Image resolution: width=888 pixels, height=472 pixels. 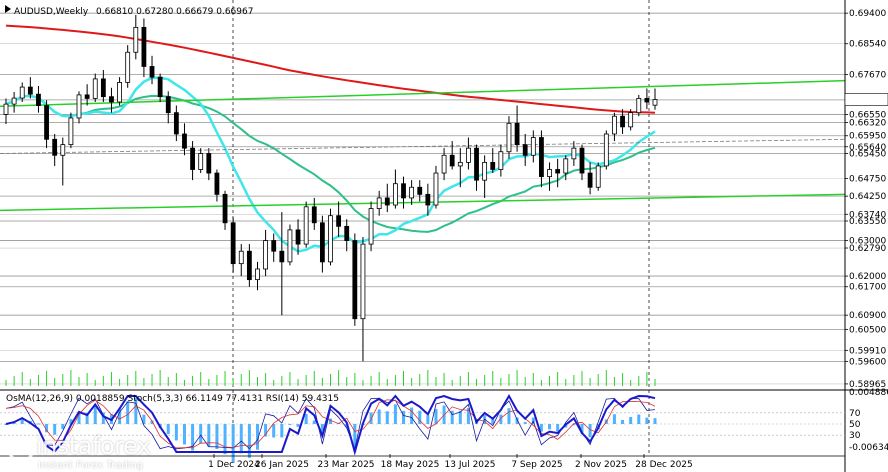 I want to click on price-tick-label: 0.67670, so click(x=867, y=76).